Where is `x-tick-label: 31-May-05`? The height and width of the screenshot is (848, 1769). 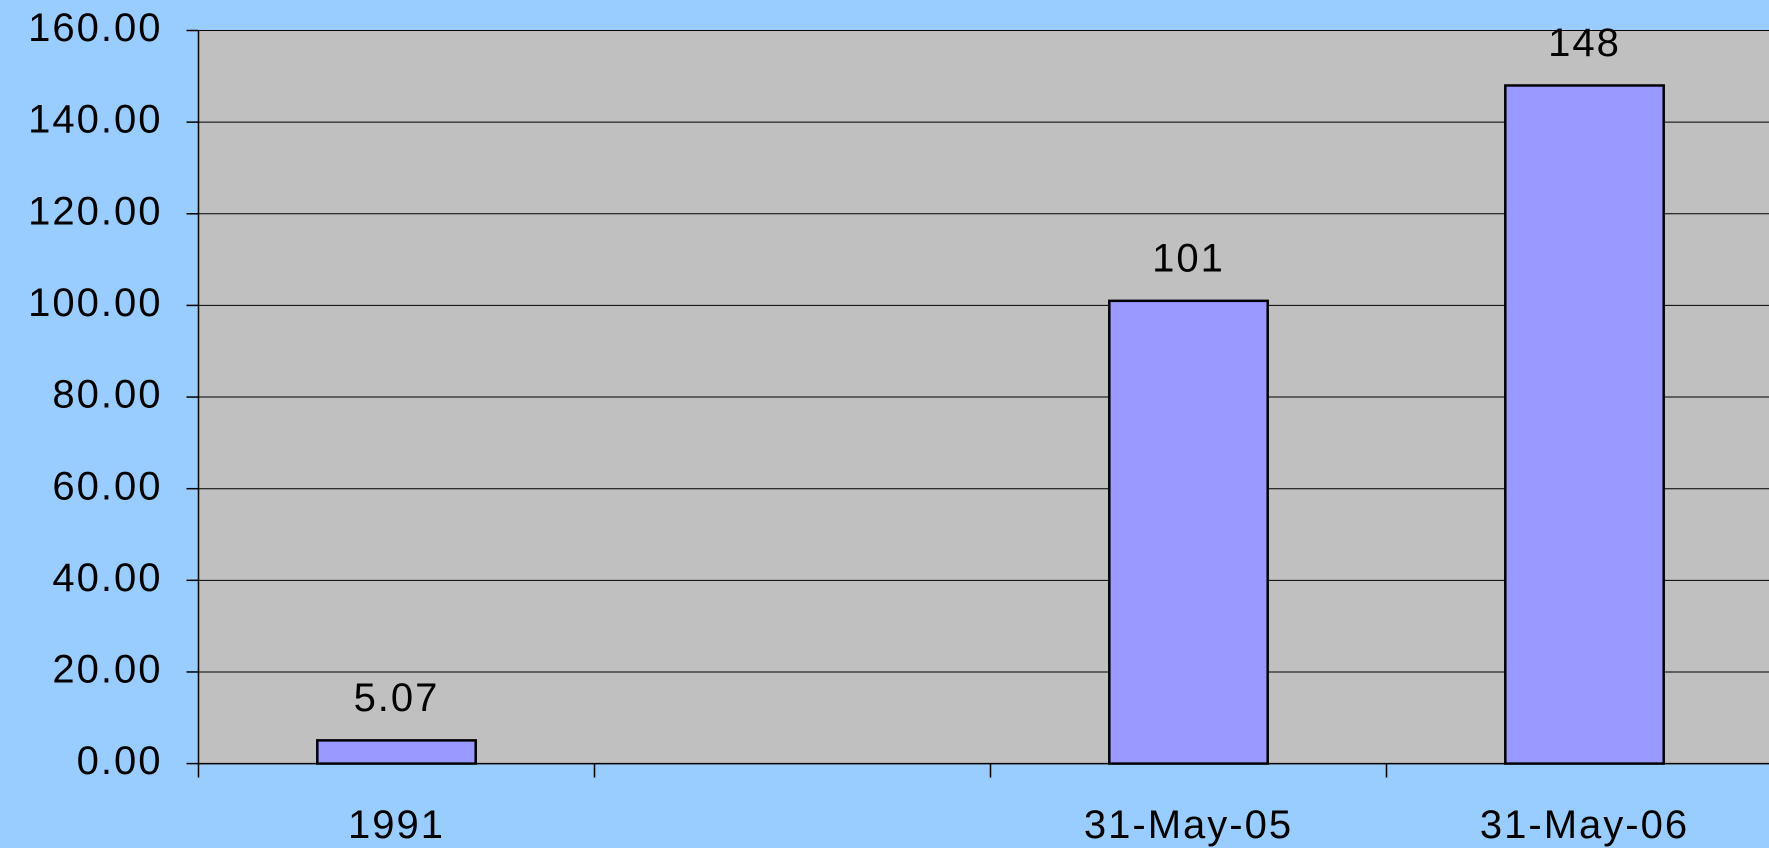 x-tick-label: 31-May-05 is located at coordinates (1188, 825).